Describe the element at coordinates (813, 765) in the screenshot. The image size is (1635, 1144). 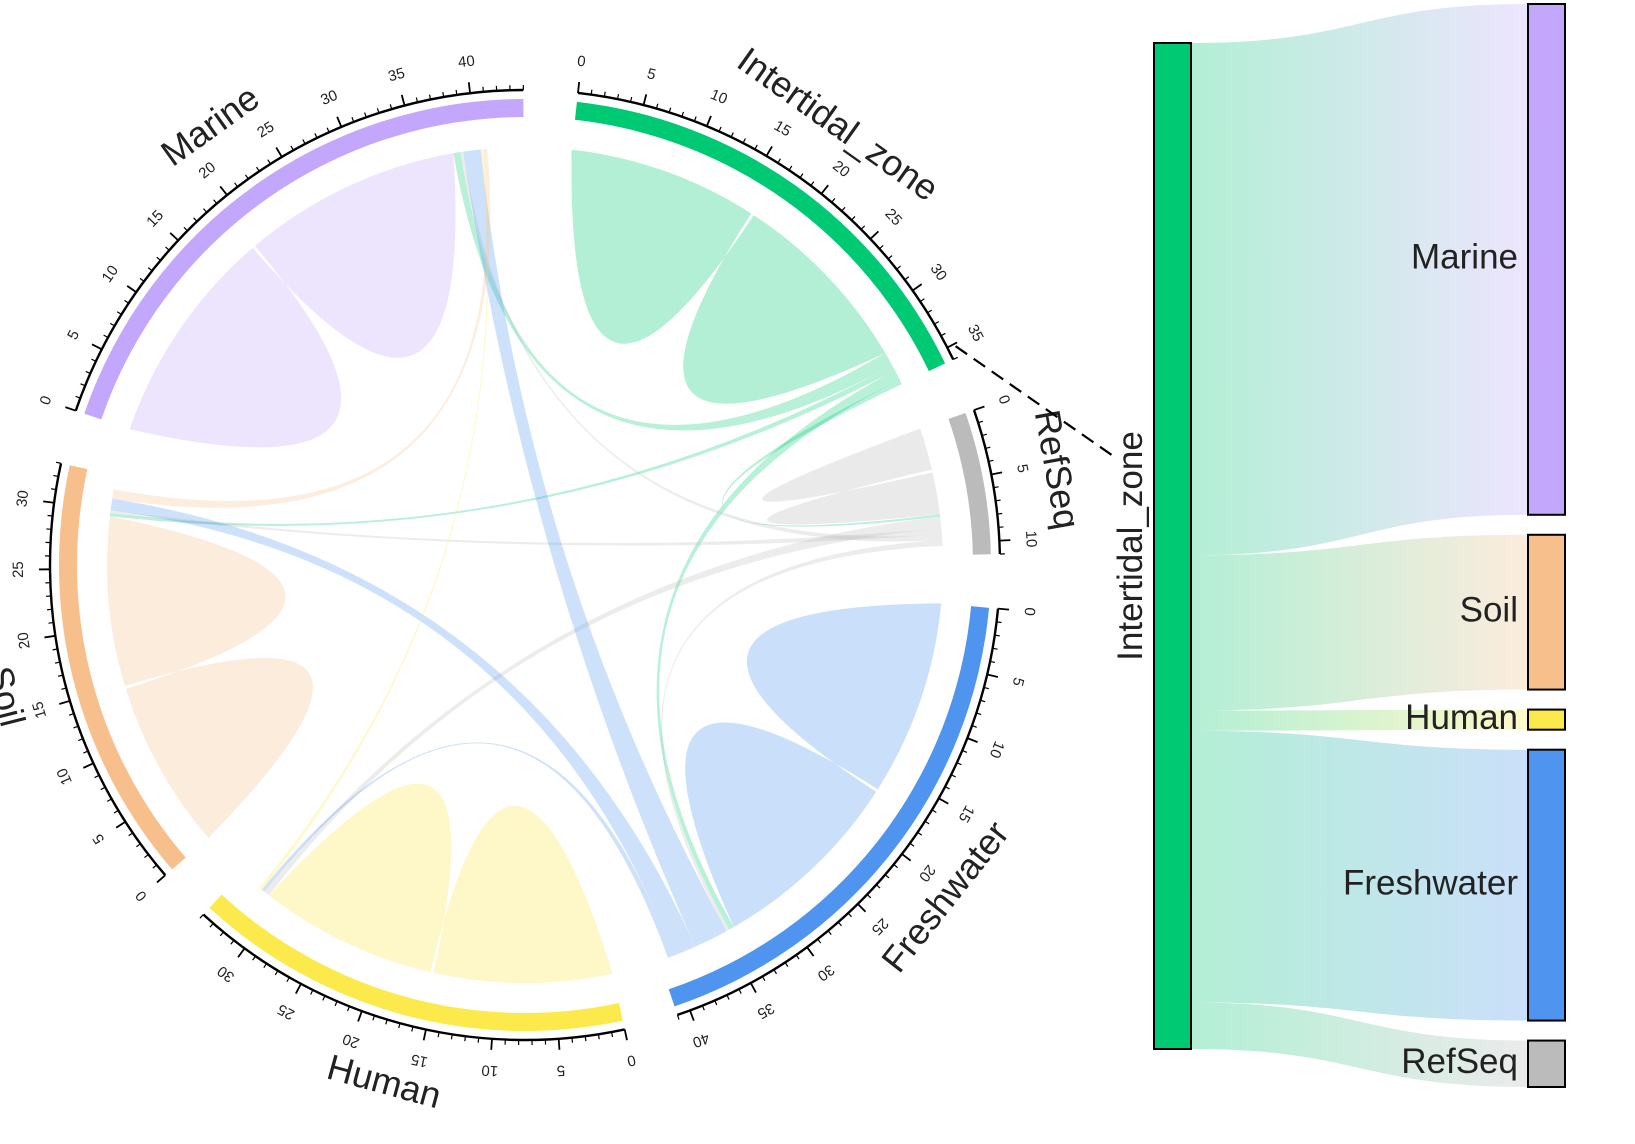
I see `chord-link-freshwater-to-freshwater` at that location.